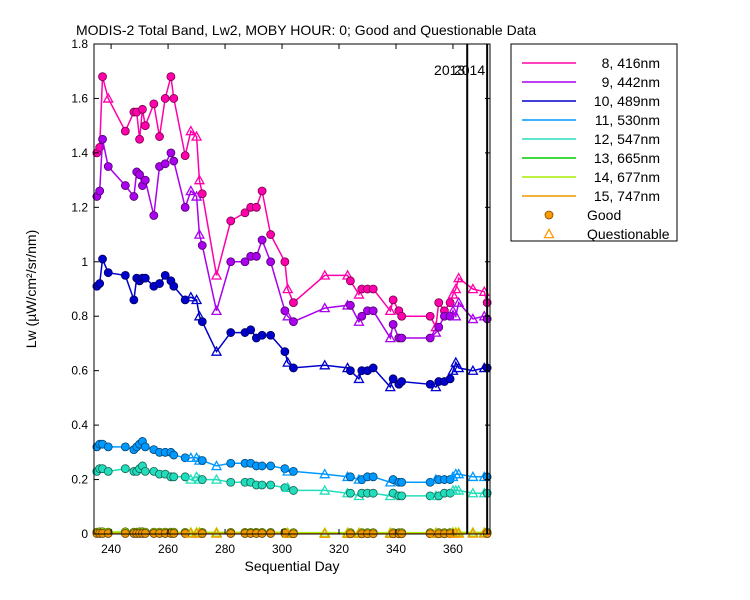 This screenshot has height=600, width=750. What do you see at coordinates (604, 215) in the screenshot?
I see `legend-label: Good` at bounding box center [604, 215].